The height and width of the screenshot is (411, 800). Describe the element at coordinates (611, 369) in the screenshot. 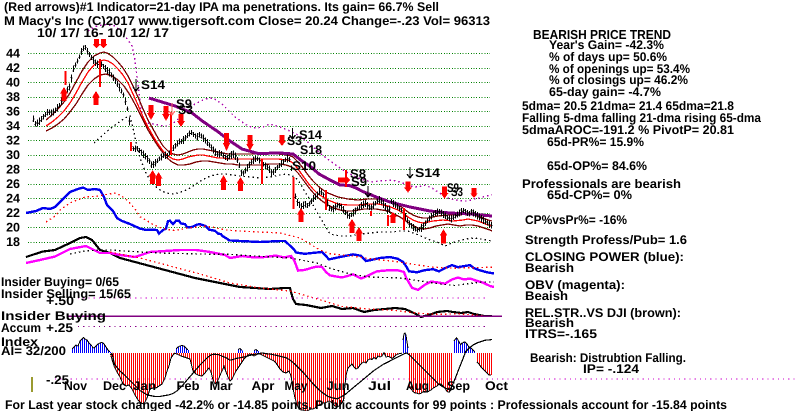

I see `svg-text: IP= -.124` at that location.